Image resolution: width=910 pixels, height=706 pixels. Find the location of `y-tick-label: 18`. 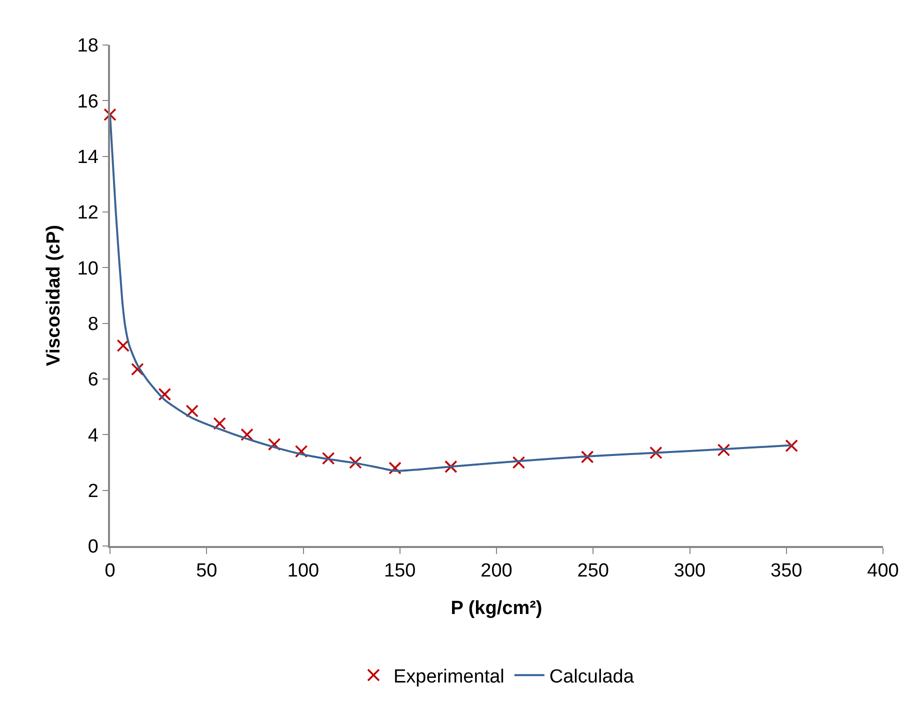

y-tick-label: 18 is located at coordinates (87, 46).